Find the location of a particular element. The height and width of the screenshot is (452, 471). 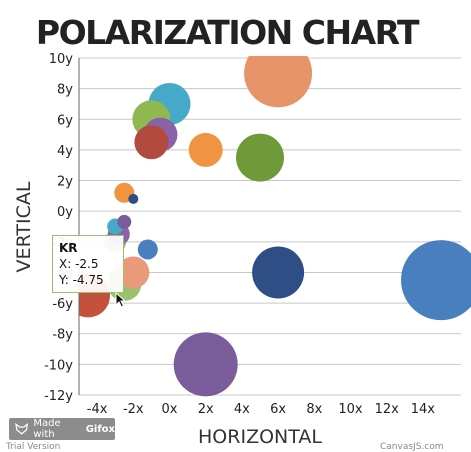

y-tick-label: 2y is located at coordinates (65, 182).